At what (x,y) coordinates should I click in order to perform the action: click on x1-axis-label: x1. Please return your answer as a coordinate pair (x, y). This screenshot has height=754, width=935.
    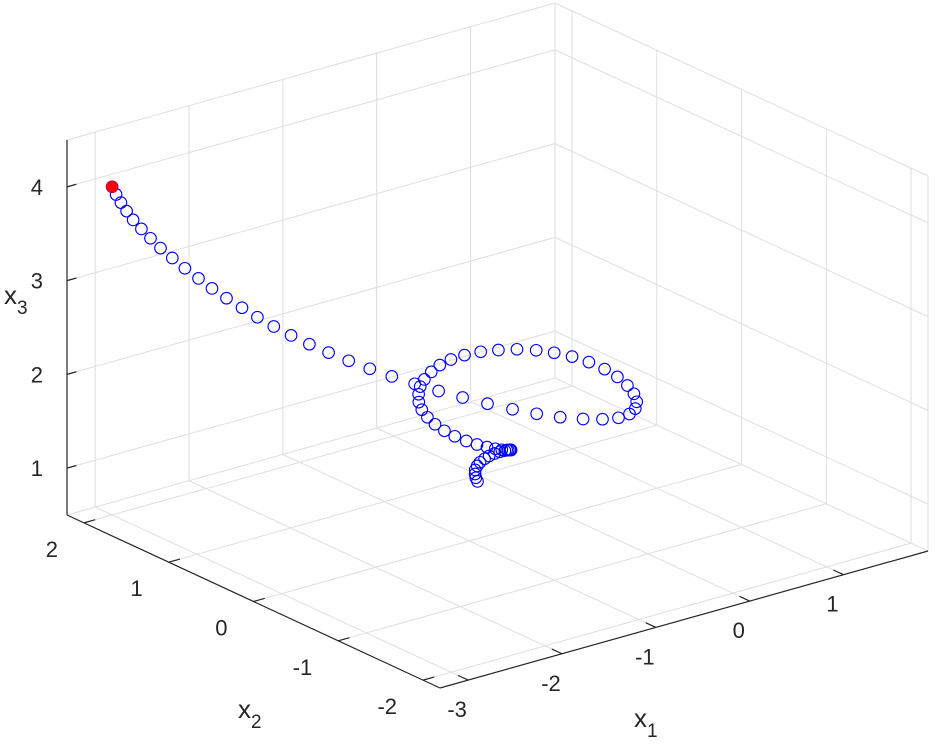
    Looking at the image, I should click on (646, 722).